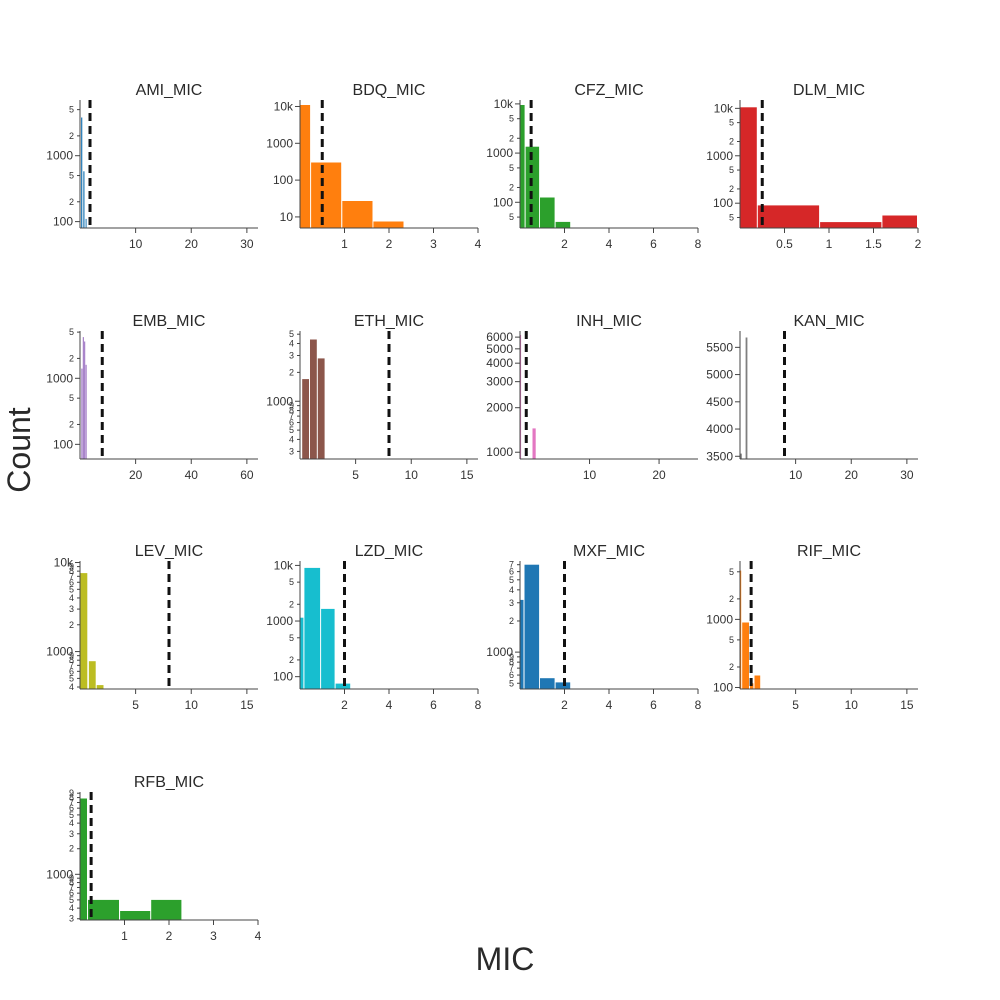 The height and width of the screenshot is (1000, 1000). What do you see at coordinates (373, 166) in the screenshot?
I see `panel-bdq-mic: BDQ_MIC 1 2 3 4 10 100 1000 10k` at bounding box center [373, 166].